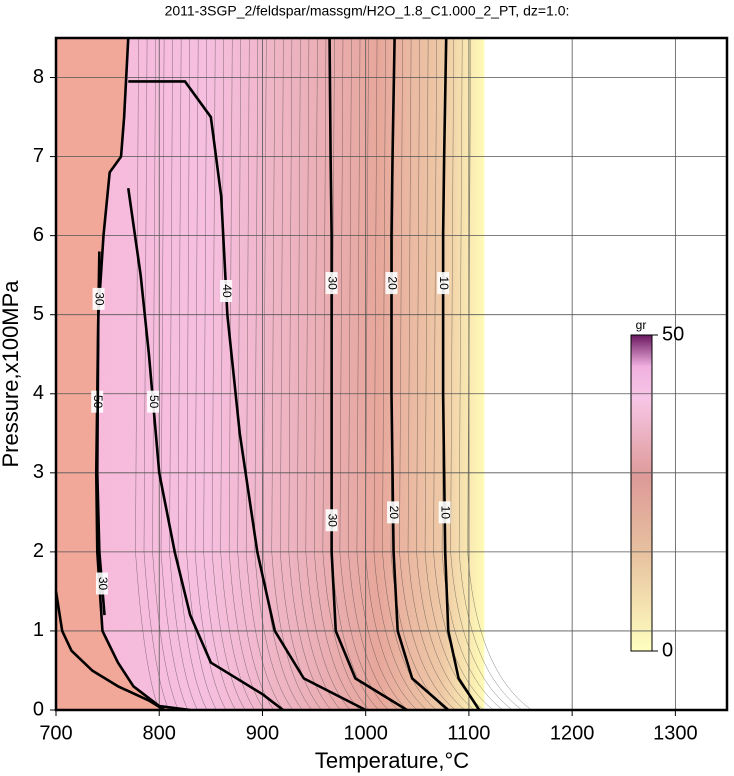 This screenshot has height=776, width=734. What do you see at coordinates (38, 630) in the screenshot?
I see `y-tick-label: 1` at bounding box center [38, 630].